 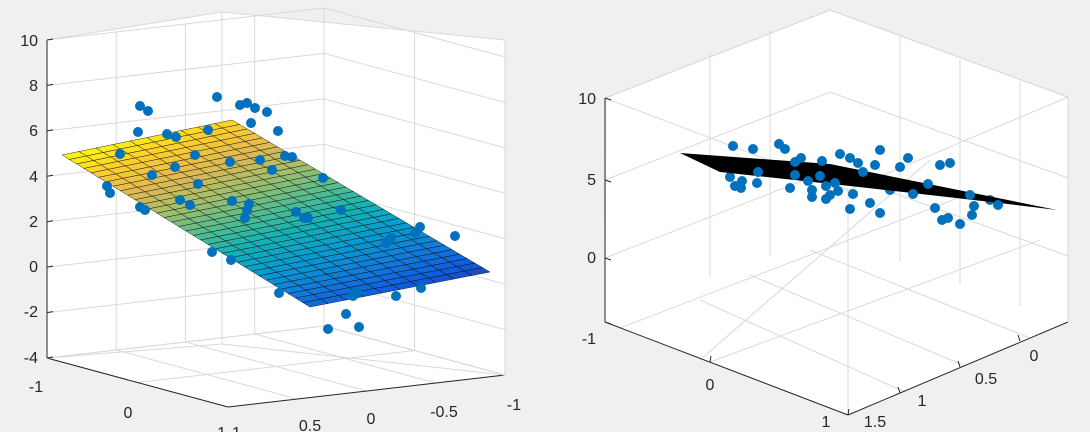 What do you see at coordinates (826, 422) in the screenshot?
I see `right-x-tick-label: 1` at bounding box center [826, 422].